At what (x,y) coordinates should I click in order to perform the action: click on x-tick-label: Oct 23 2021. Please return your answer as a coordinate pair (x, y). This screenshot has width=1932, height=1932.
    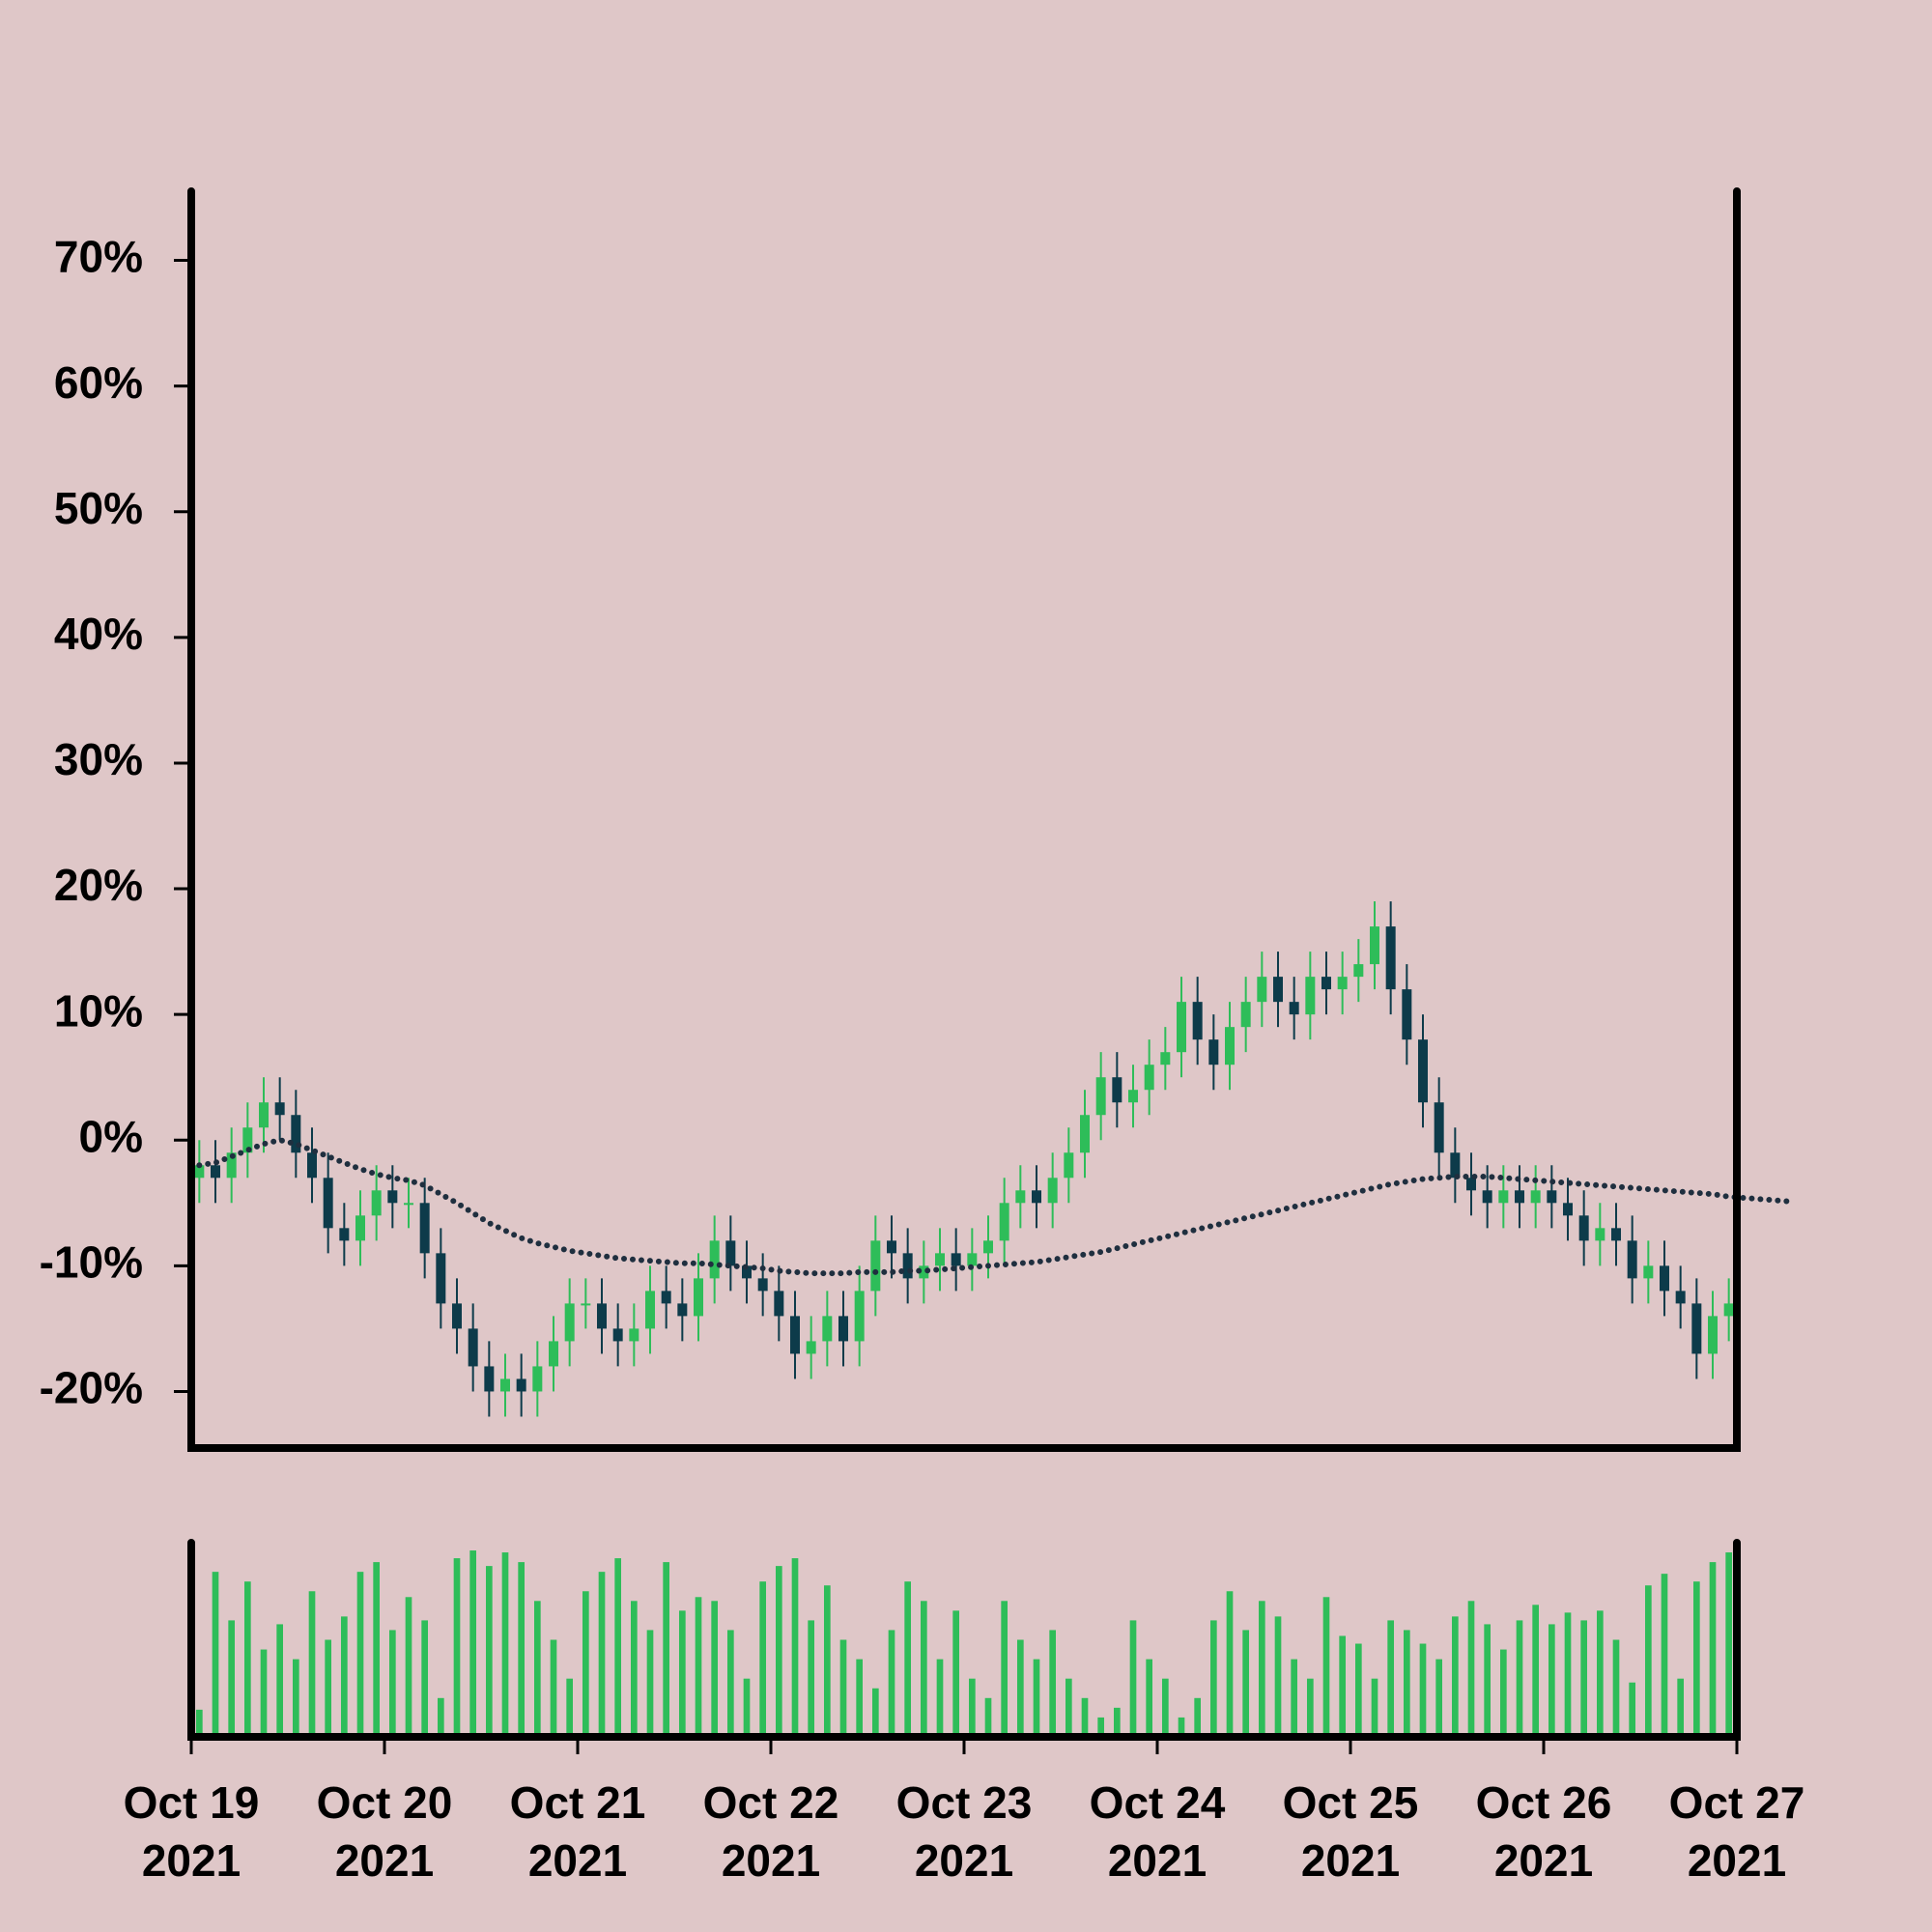
    Looking at the image, I should click on (964, 1831).